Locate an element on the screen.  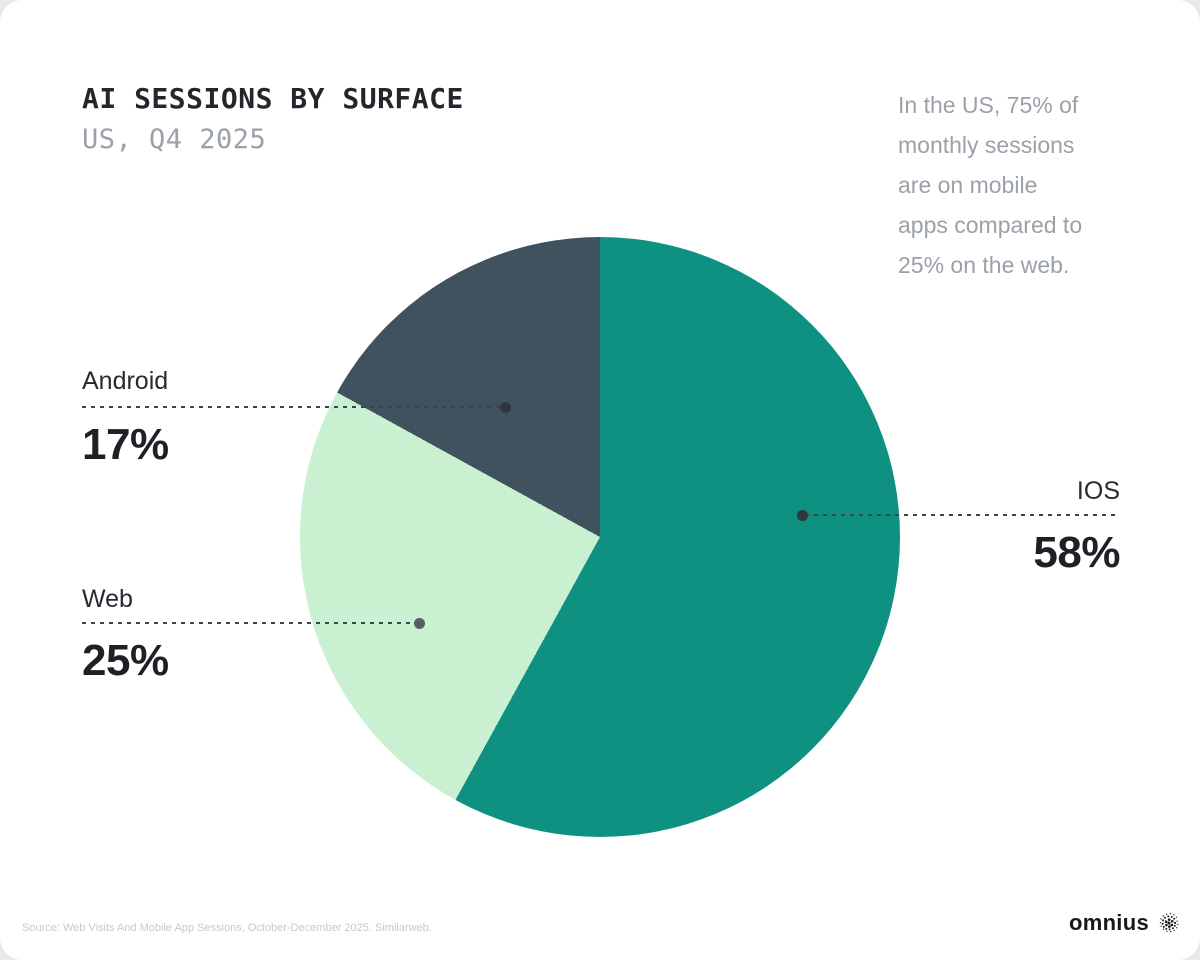
slice-value-android: 17% is located at coordinates (125, 444).